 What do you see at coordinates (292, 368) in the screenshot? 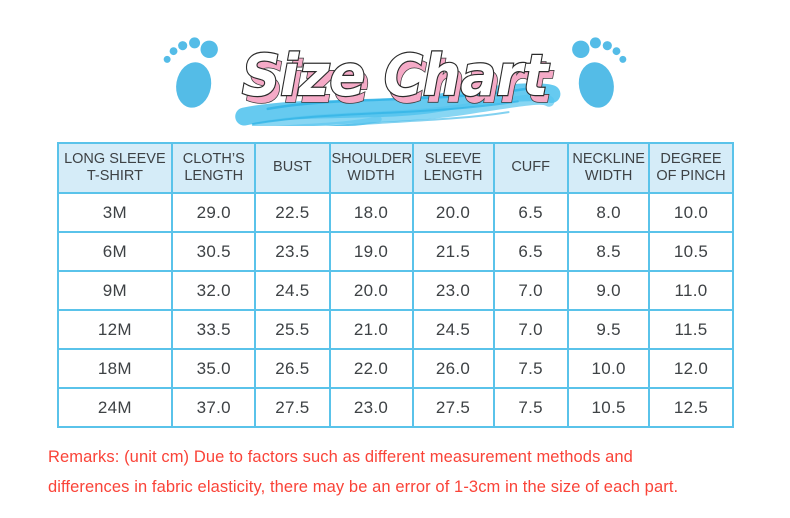
I see `measurement-cell: 26.5` at bounding box center [292, 368].